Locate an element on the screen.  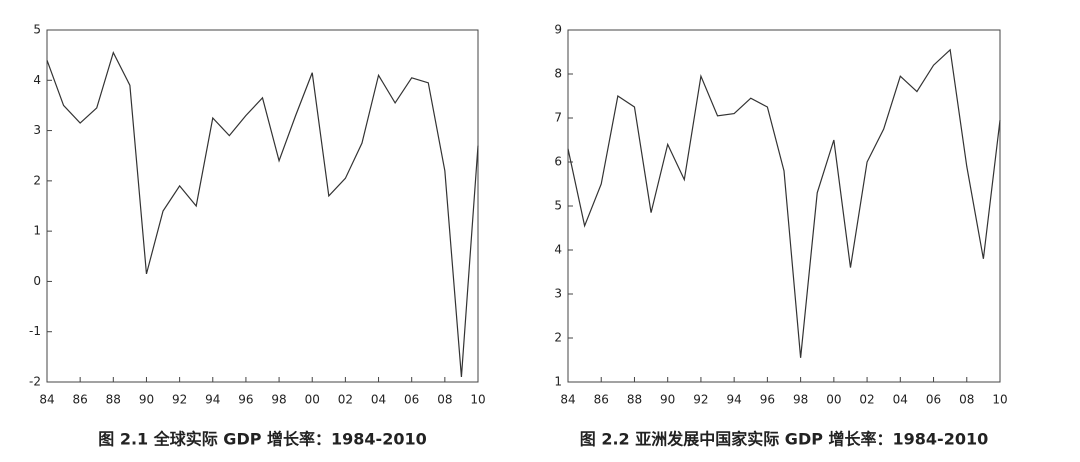
y-tick-label: -2 is located at coordinates (35, 382).